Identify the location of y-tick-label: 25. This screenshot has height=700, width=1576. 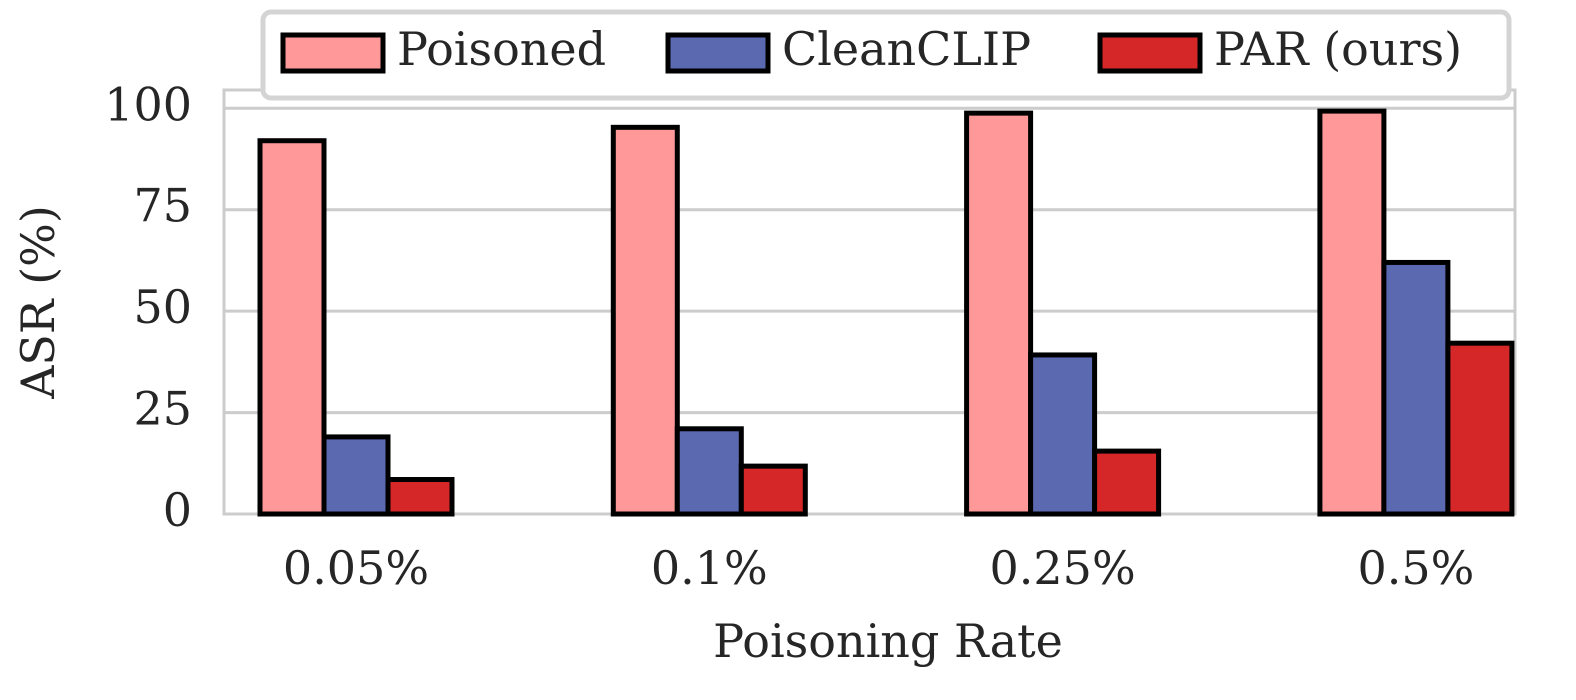
(162, 409).